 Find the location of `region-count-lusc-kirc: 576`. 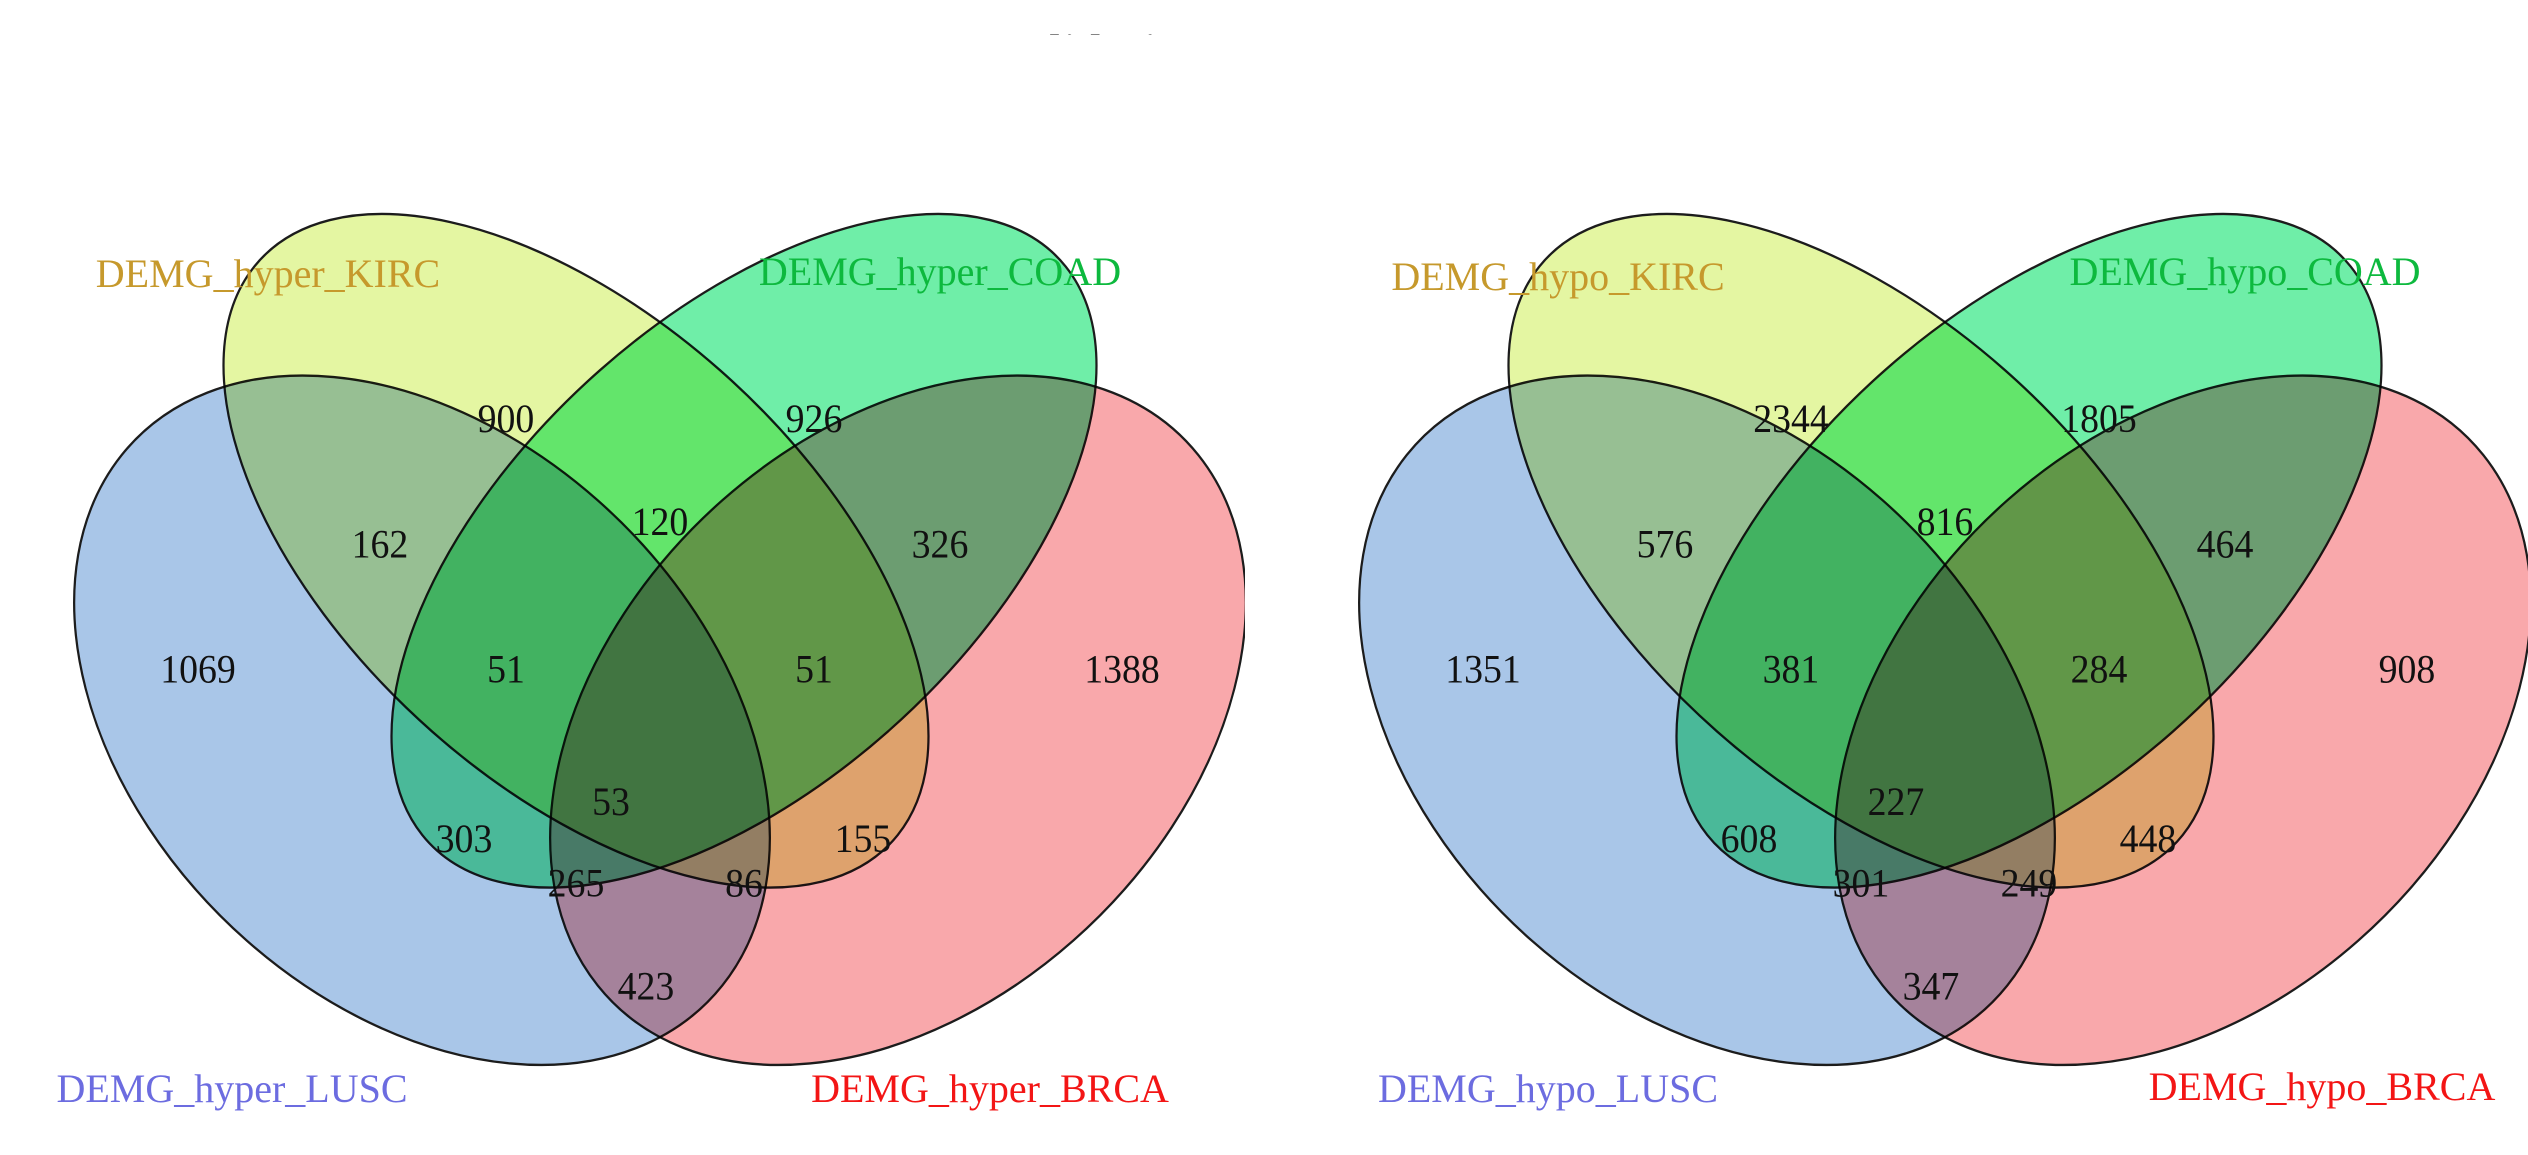

region-count-lusc-kirc: 576 is located at coordinates (1665, 544).